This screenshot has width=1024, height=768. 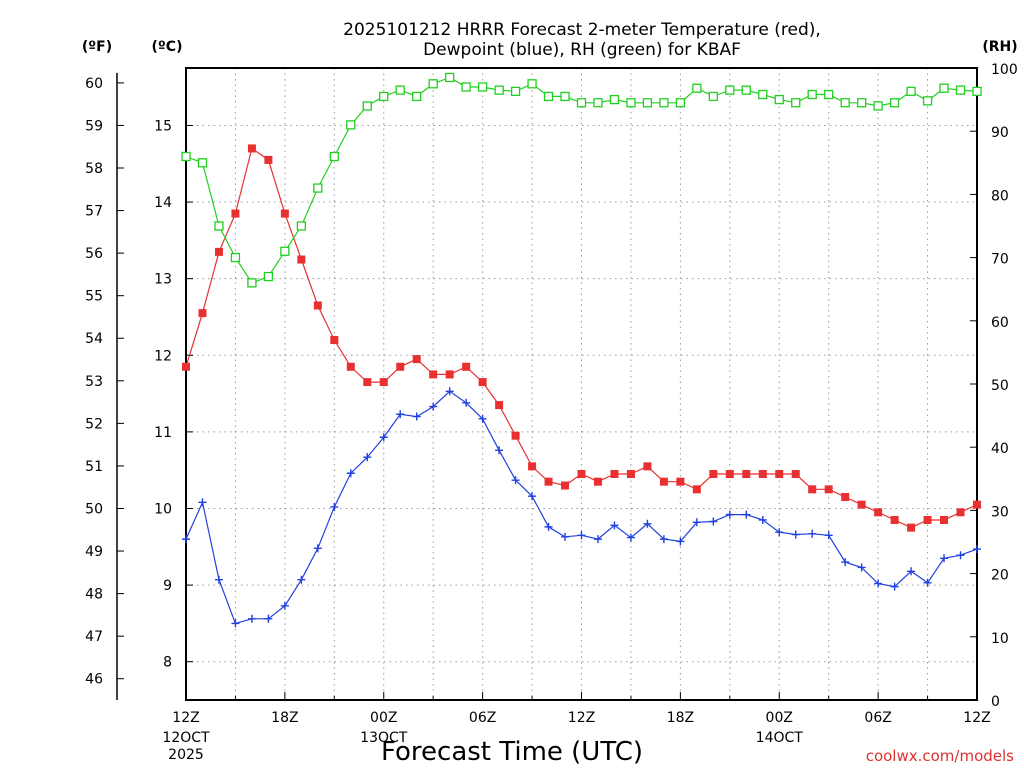 What do you see at coordinates (94, 424) in the screenshot?
I see `fahrenheit-tick-label: 52` at bounding box center [94, 424].